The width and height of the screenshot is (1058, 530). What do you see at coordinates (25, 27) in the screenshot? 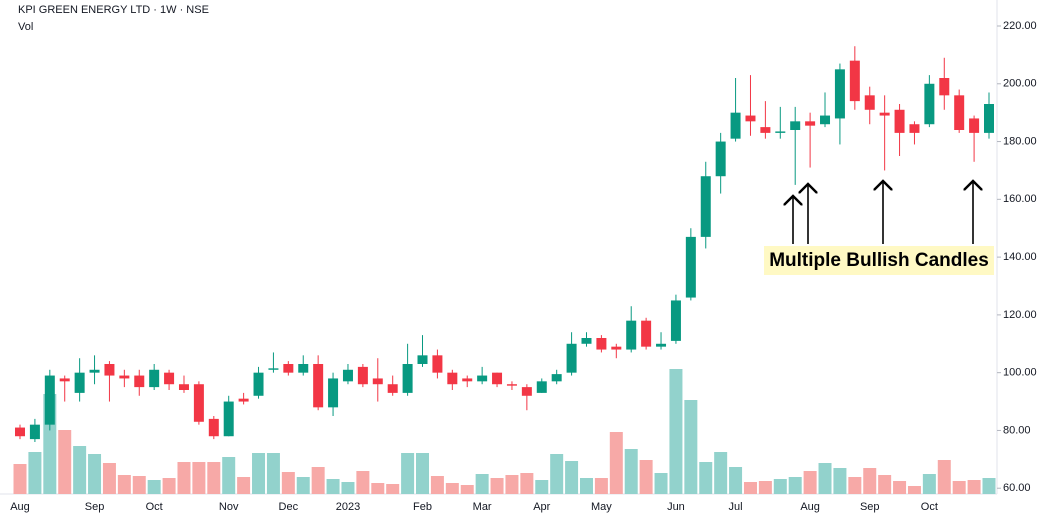
I see `volume-label: Vol` at bounding box center [25, 27].